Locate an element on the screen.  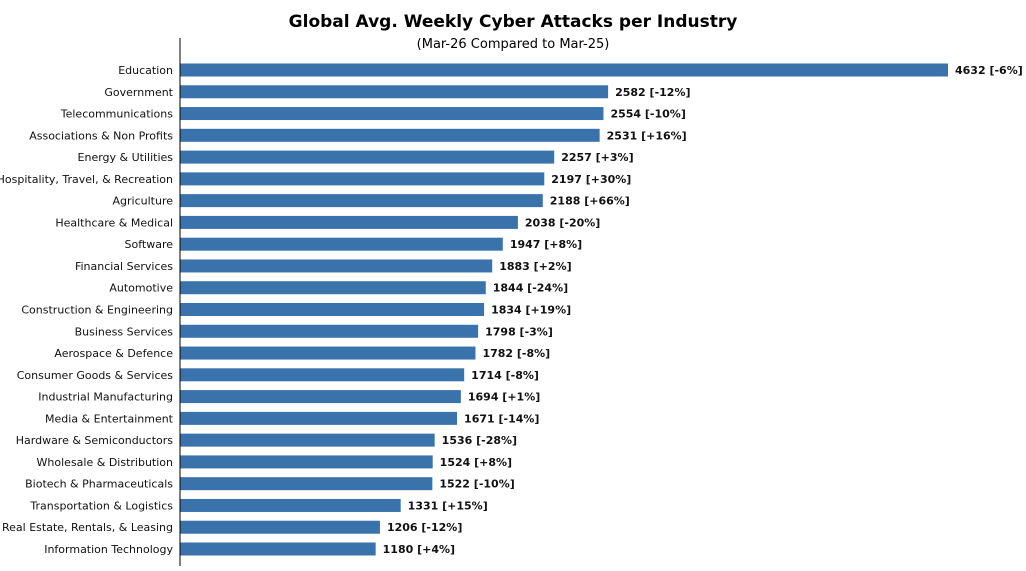
value-label: 2554 [-10%] is located at coordinates (647, 114).